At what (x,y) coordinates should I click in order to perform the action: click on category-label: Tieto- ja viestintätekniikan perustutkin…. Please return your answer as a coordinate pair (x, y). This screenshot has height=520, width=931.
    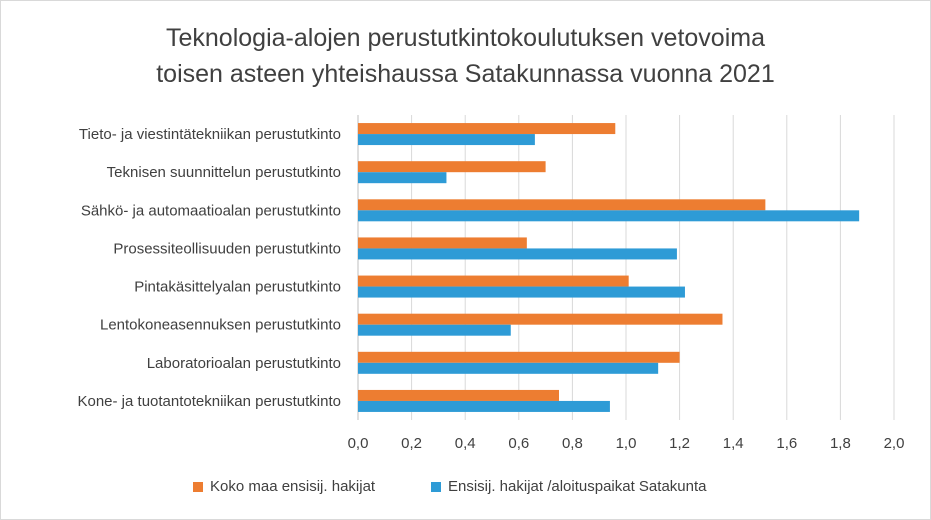
    Looking at the image, I should click on (210, 134).